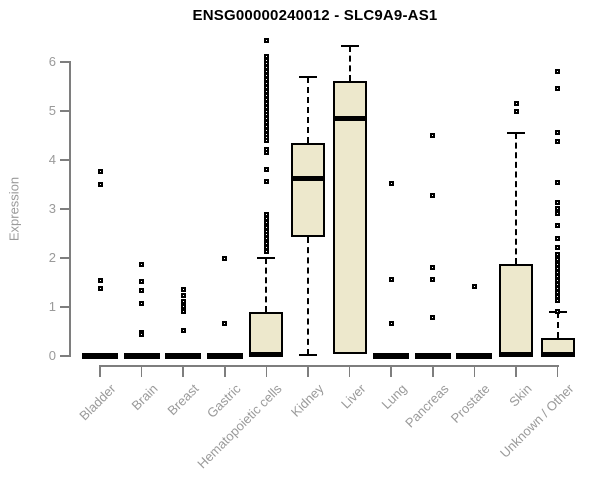 This screenshot has height=500, width=600. I want to click on y-tick-label: 3, so click(52, 208).